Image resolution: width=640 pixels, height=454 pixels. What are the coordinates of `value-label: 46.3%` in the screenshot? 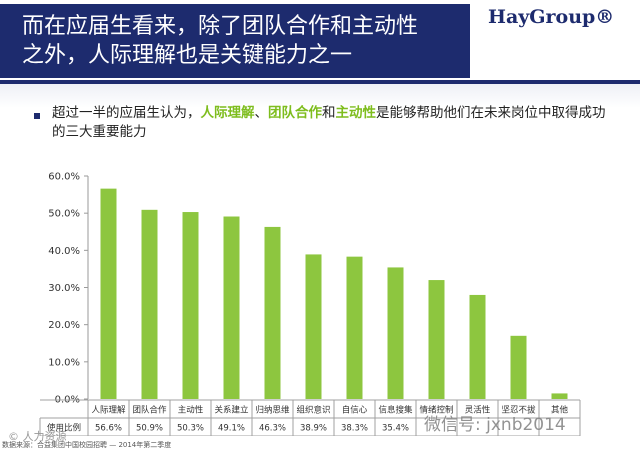 It's located at (272, 429).